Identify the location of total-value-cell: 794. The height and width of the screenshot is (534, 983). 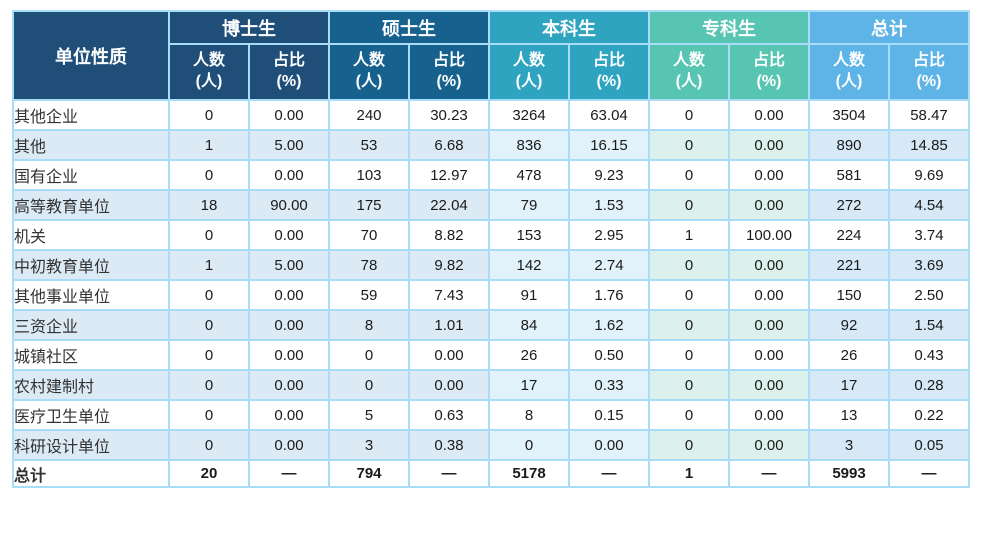
(369, 473).